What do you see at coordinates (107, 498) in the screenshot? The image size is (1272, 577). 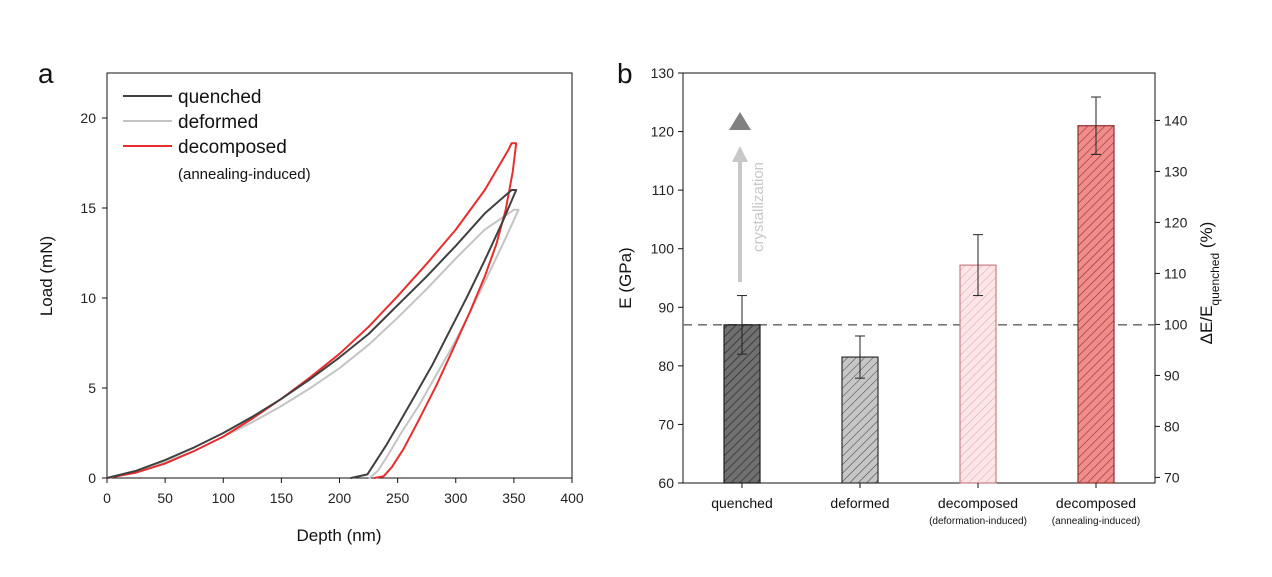 I see `x-tick-label: 0` at bounding box center [107, 498].